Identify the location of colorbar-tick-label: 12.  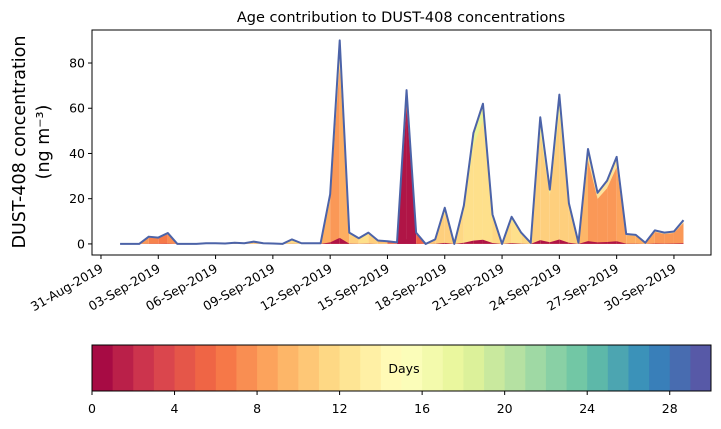
(340, 408).